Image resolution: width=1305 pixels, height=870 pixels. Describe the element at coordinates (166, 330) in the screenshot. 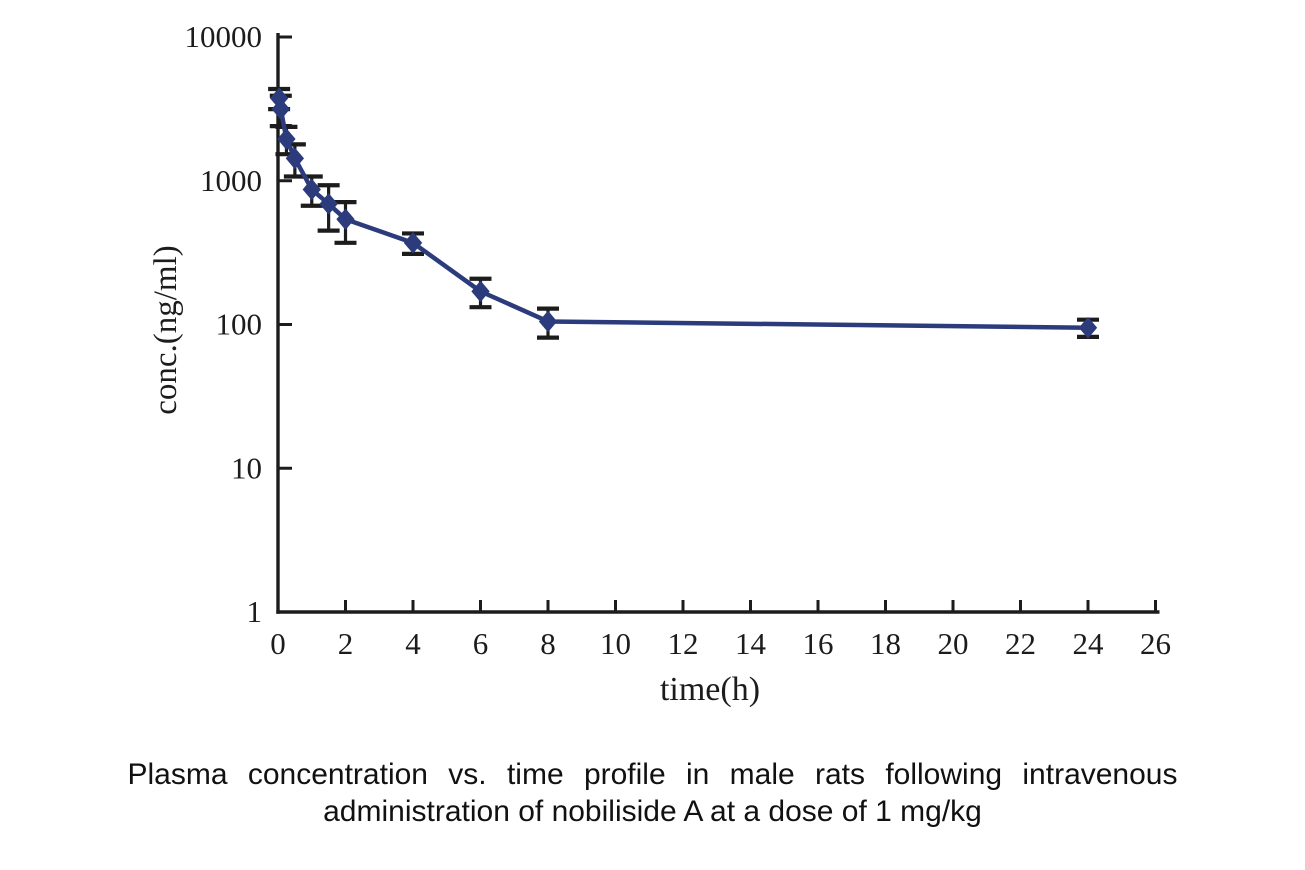

I see `y-axis-title: conc.(ng/ml)` at that location.